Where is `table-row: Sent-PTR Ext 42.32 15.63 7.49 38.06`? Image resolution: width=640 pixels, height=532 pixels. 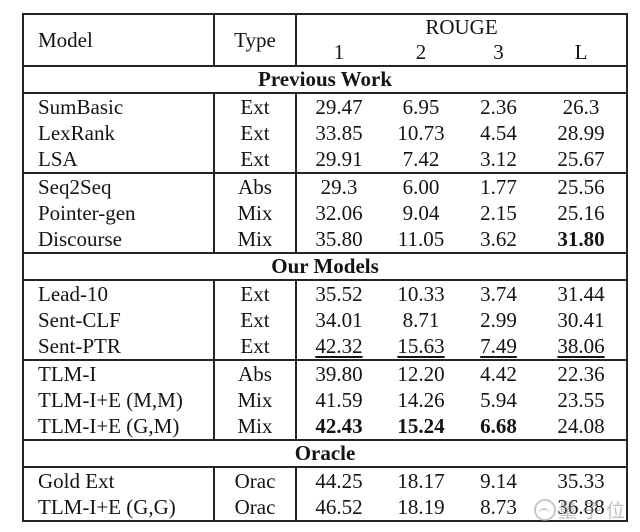 table-row: Sent-PTR Ext 42.32 15.63 7.49 38.06 is located at coordinates (325, 346).